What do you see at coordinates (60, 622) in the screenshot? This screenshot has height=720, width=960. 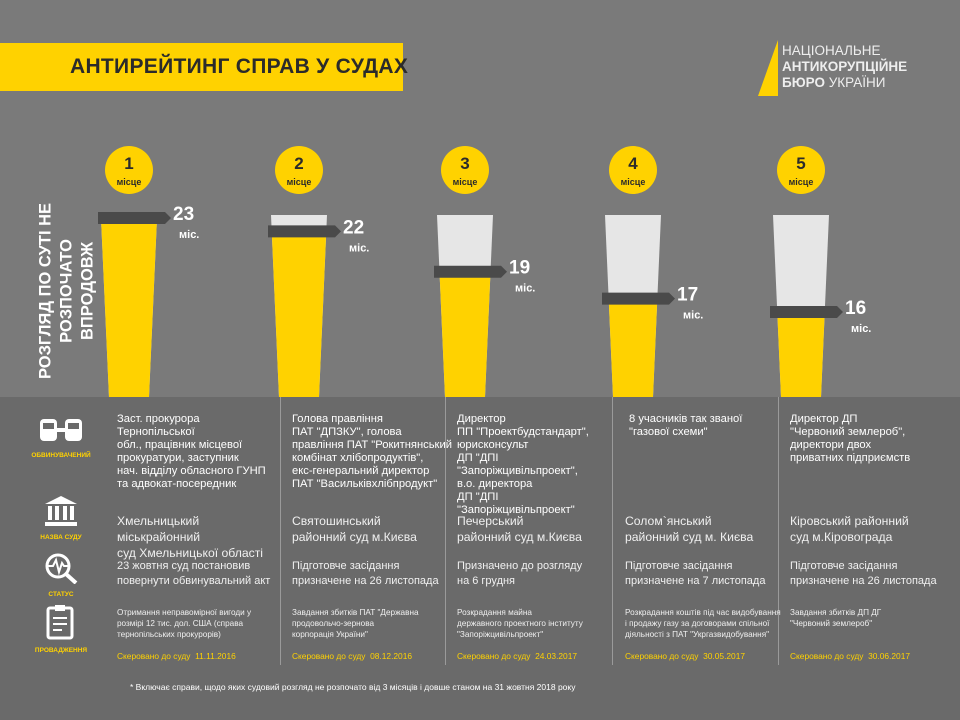 I see `clipboard-icon` at bounding box center [60, 622].